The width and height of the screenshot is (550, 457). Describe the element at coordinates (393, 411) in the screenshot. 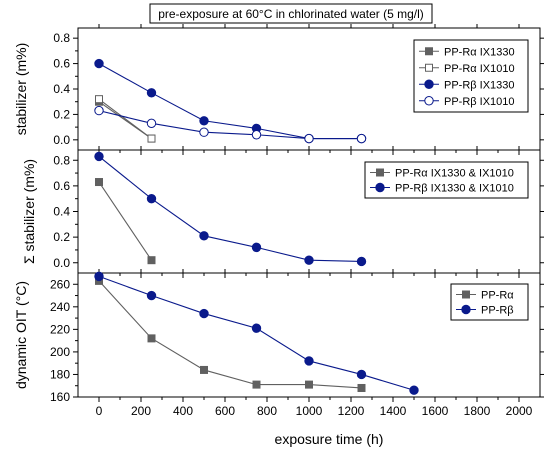

I see `x-tick-label: 1400` at that location.